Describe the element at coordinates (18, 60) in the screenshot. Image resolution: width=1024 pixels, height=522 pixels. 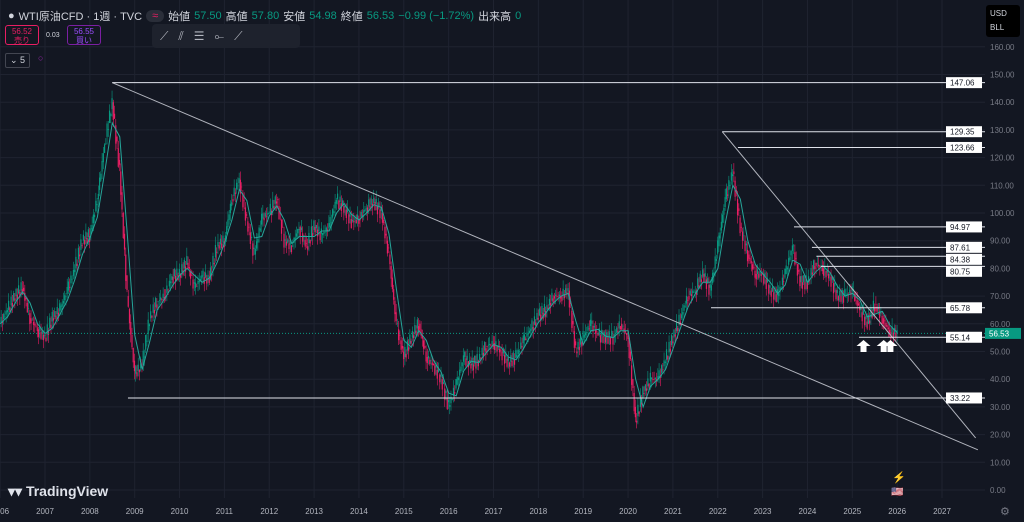
I see `indicators-toggle: ⌄ 5` at that location.